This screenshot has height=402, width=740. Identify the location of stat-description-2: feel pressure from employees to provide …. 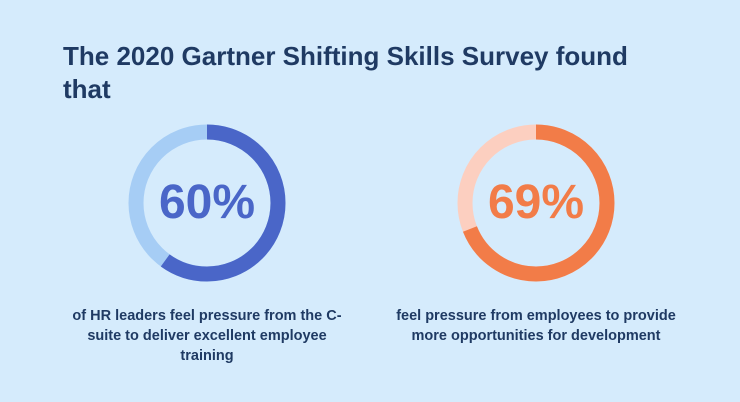
(536, 326).